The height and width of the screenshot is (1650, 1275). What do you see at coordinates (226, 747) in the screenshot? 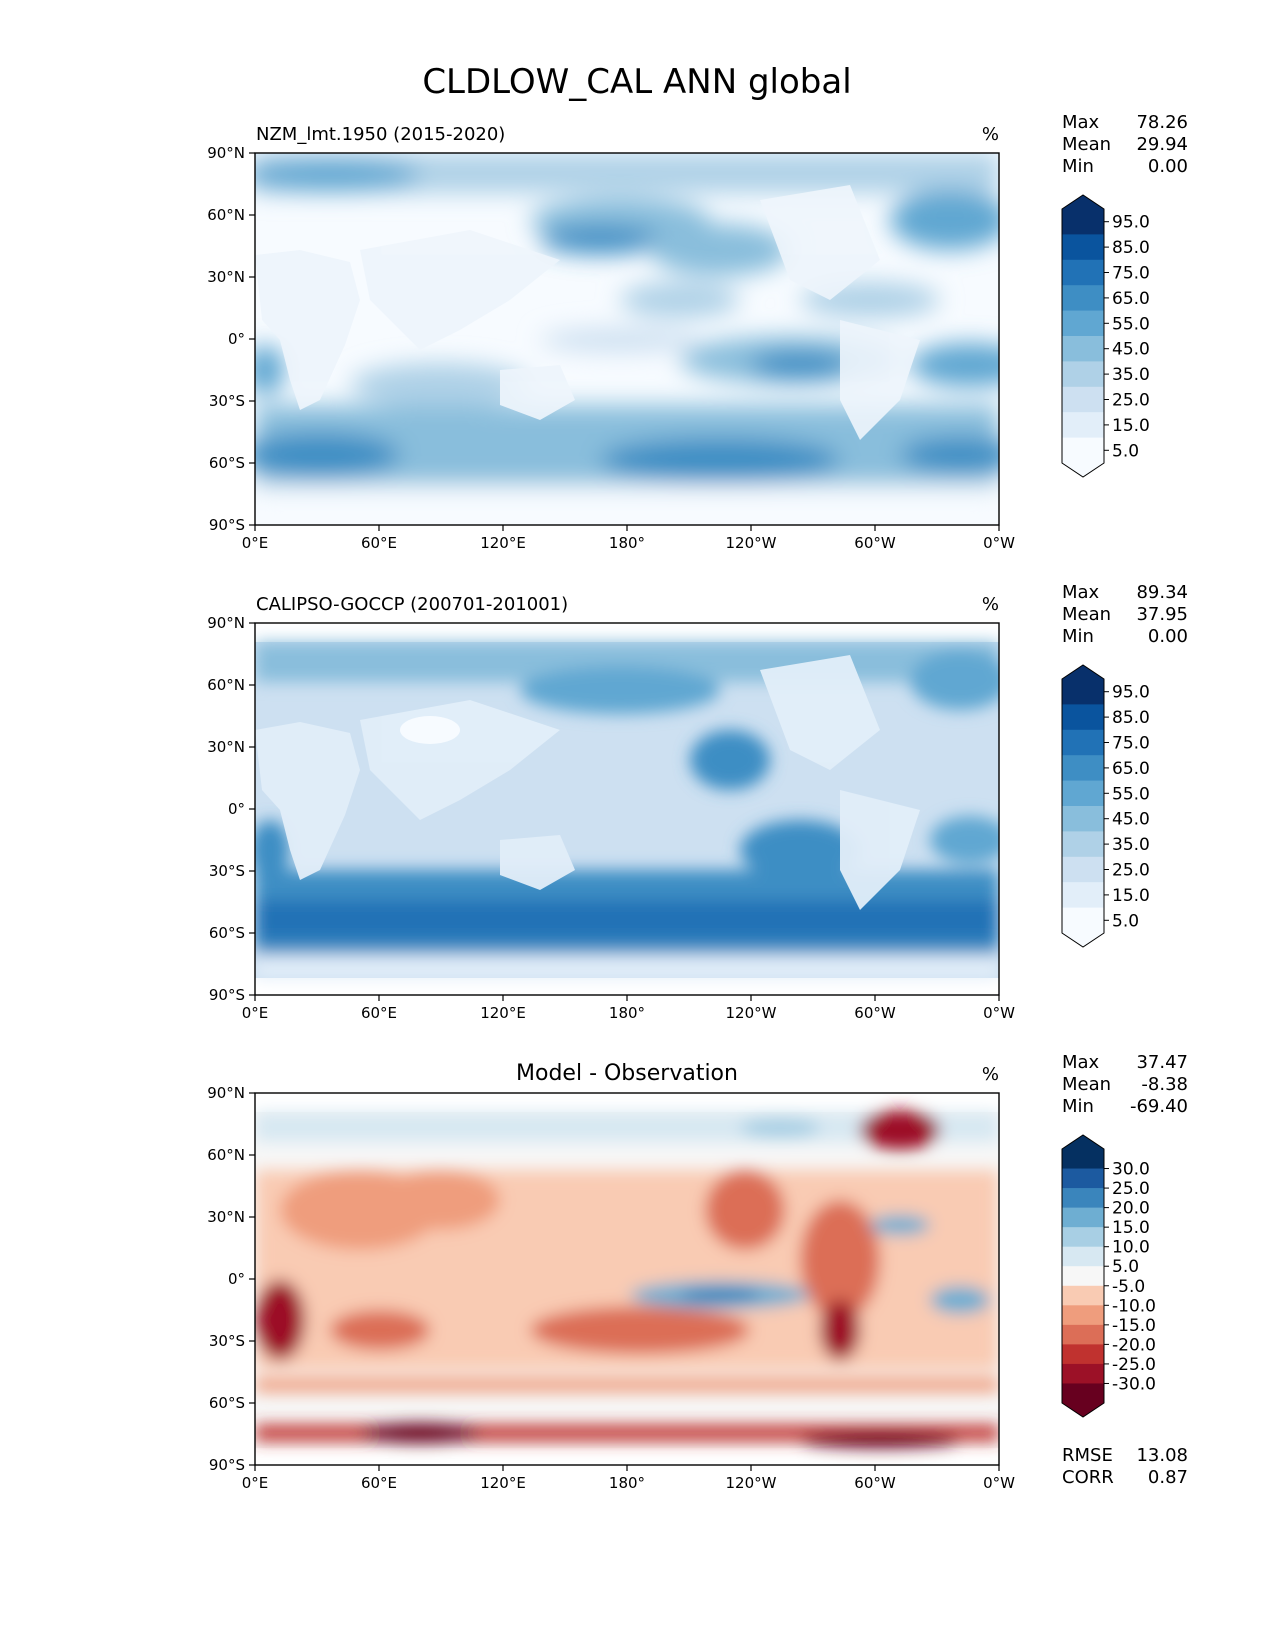
I see `lat-tick-label: 30°N` at bounding box center [226, 747].